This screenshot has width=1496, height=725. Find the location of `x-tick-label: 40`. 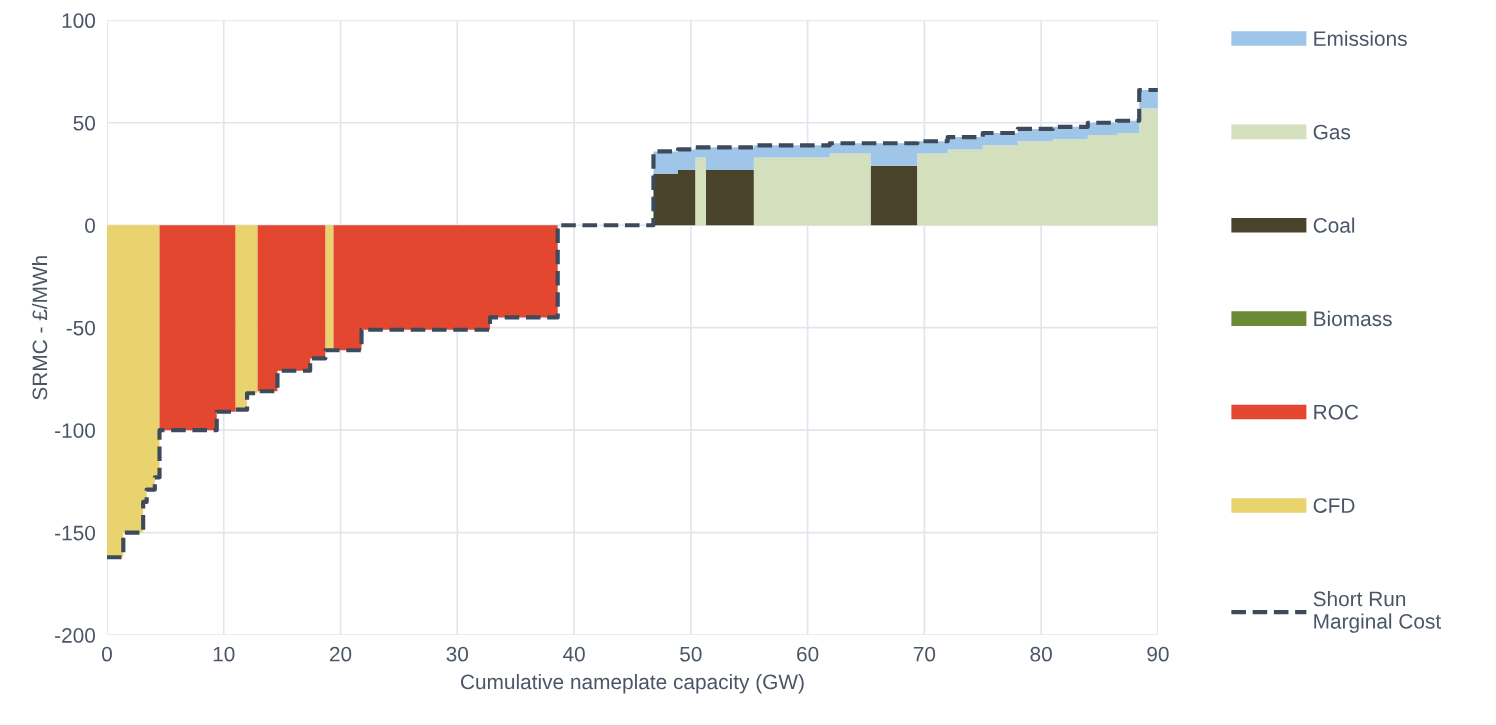

x-tick-label: 40 is located at coordinates (573, 654).